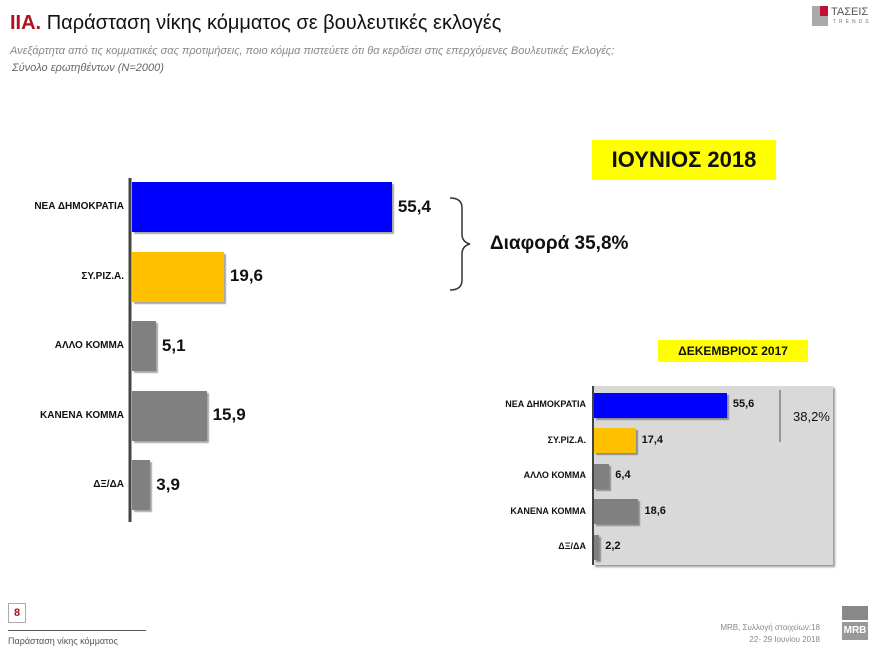 The width and height of the screenshot is (880, 659). What do you see at coordinates (77, 630) in the screenshot?
I see `footer-divider` at bounding box center [77, 630].